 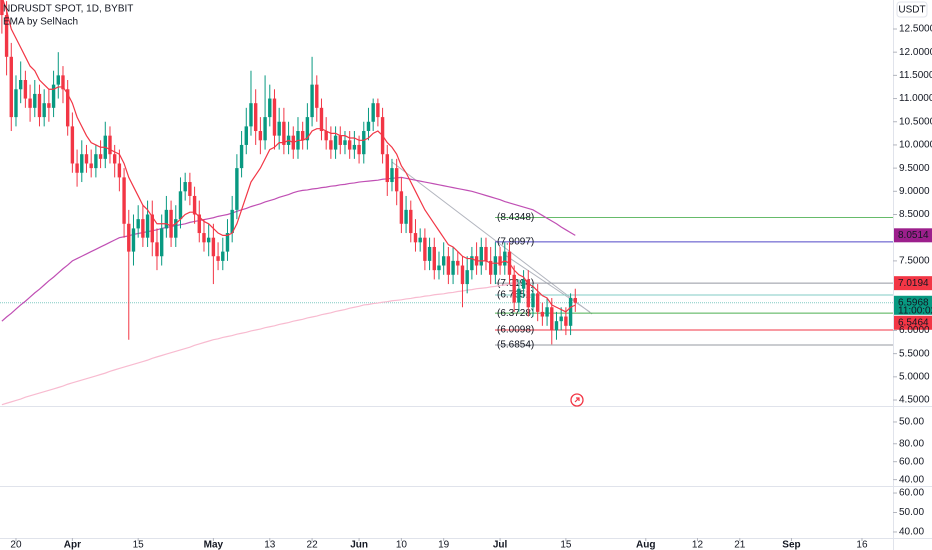 What do you see at coordinates (645, 545) in the screenshot?
I see `x-tick-label: Aug` at bounding box center [645, 545].